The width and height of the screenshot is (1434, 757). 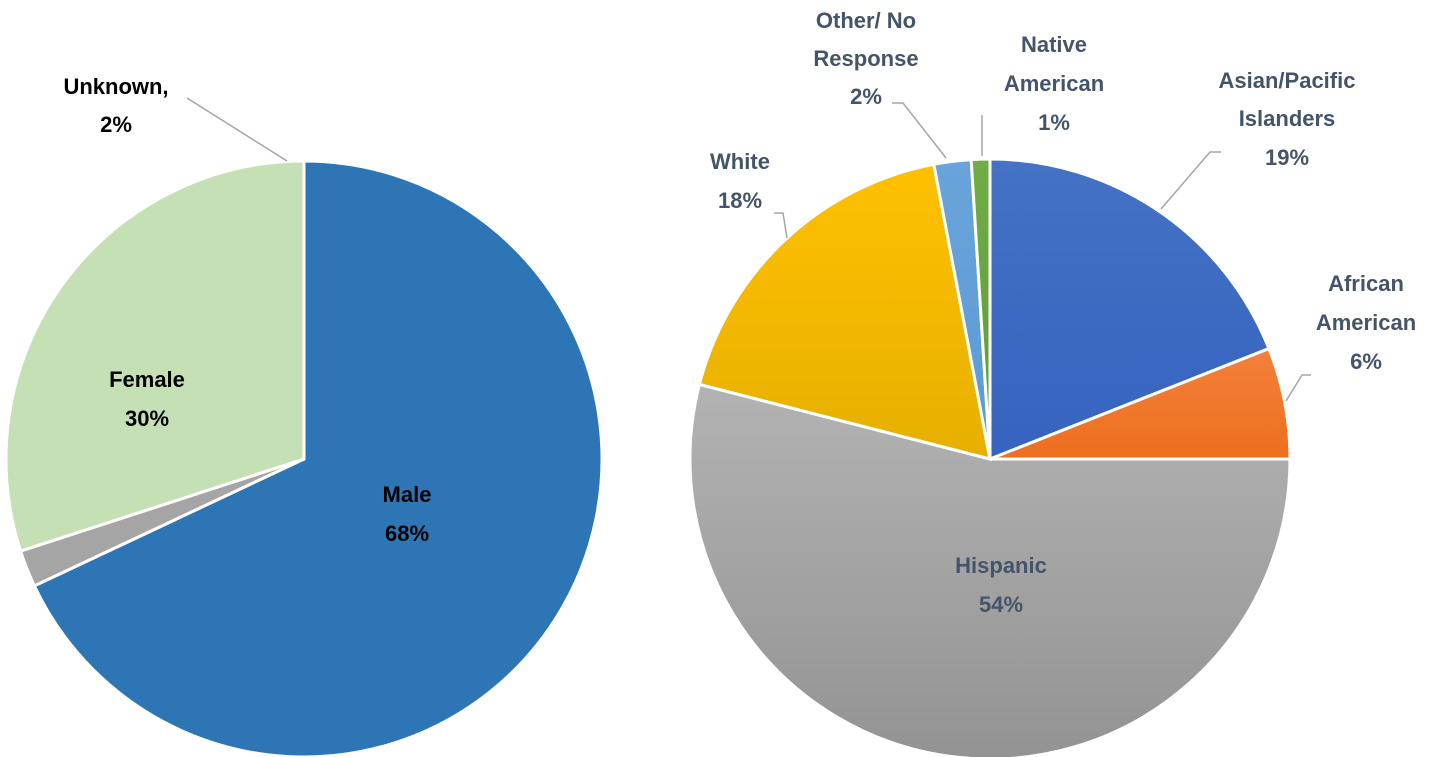 I want to click on ethnicity-pie-leader-lines, so click(x=1042, y=252).